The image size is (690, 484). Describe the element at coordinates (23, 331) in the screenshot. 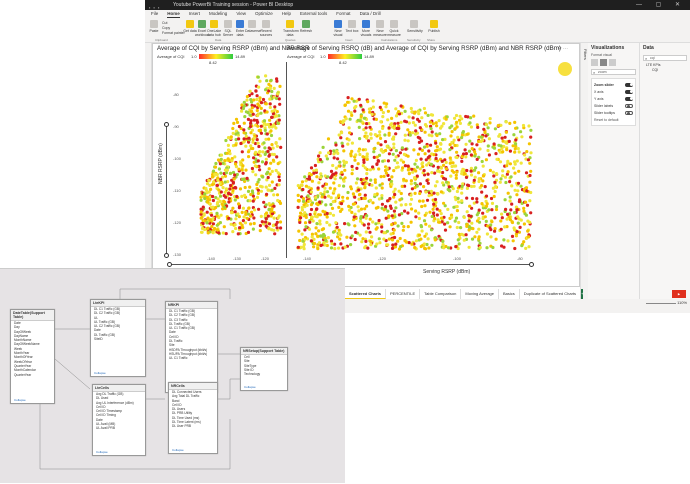

I see `model-field: DayOfWeek` at that location.